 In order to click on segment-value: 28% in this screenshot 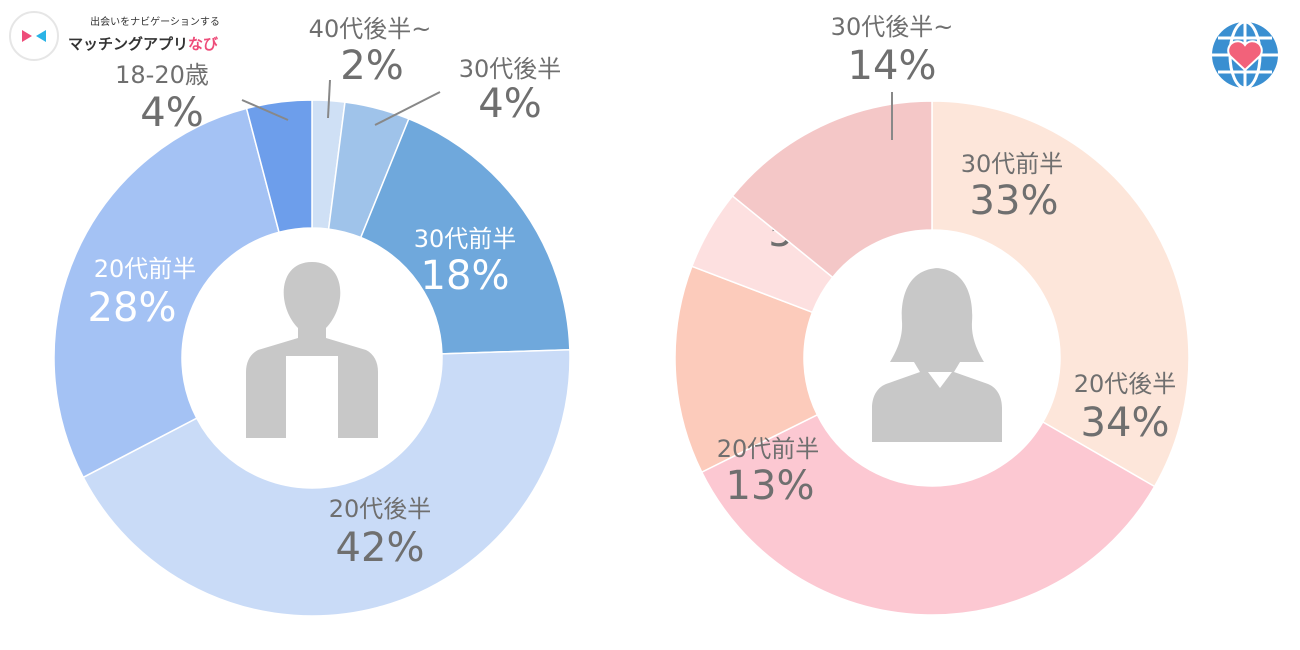, I will do `click(132, 308)`.